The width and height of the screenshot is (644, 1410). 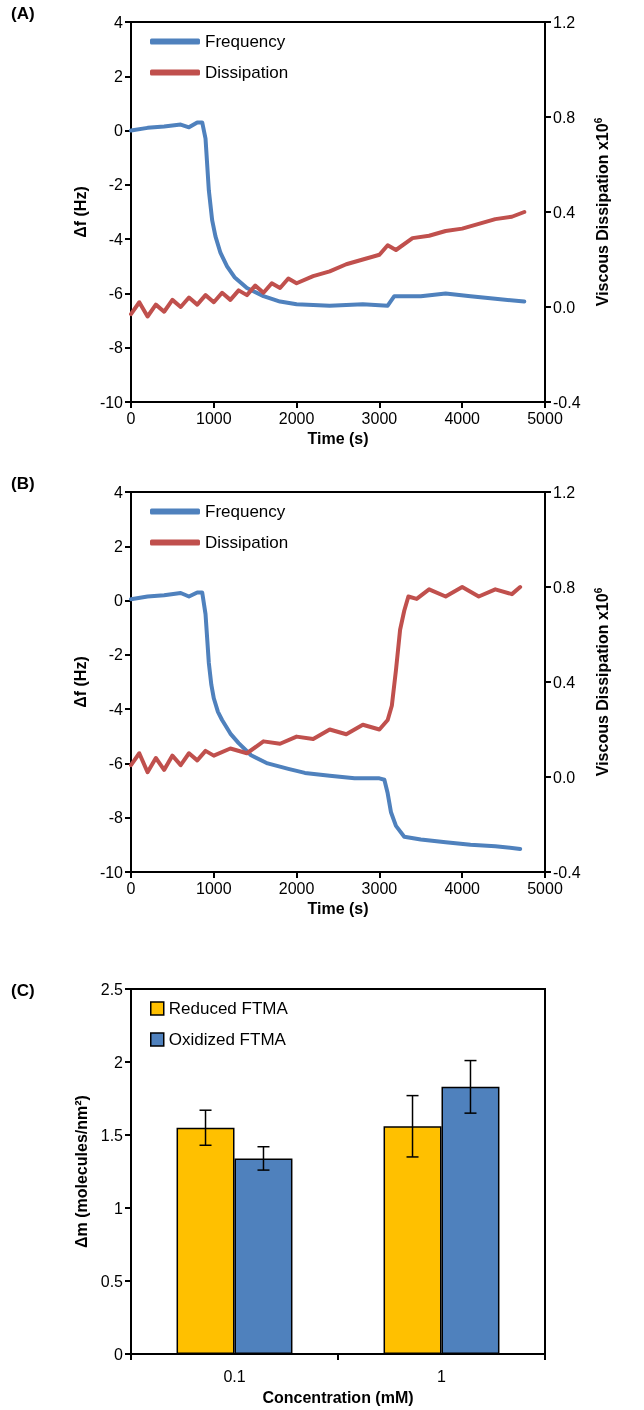 What do you see at coordinates (112, 1135) in the screenshot?
I see `y-tick-label: 1.5` at bounding box center [112, 1135].